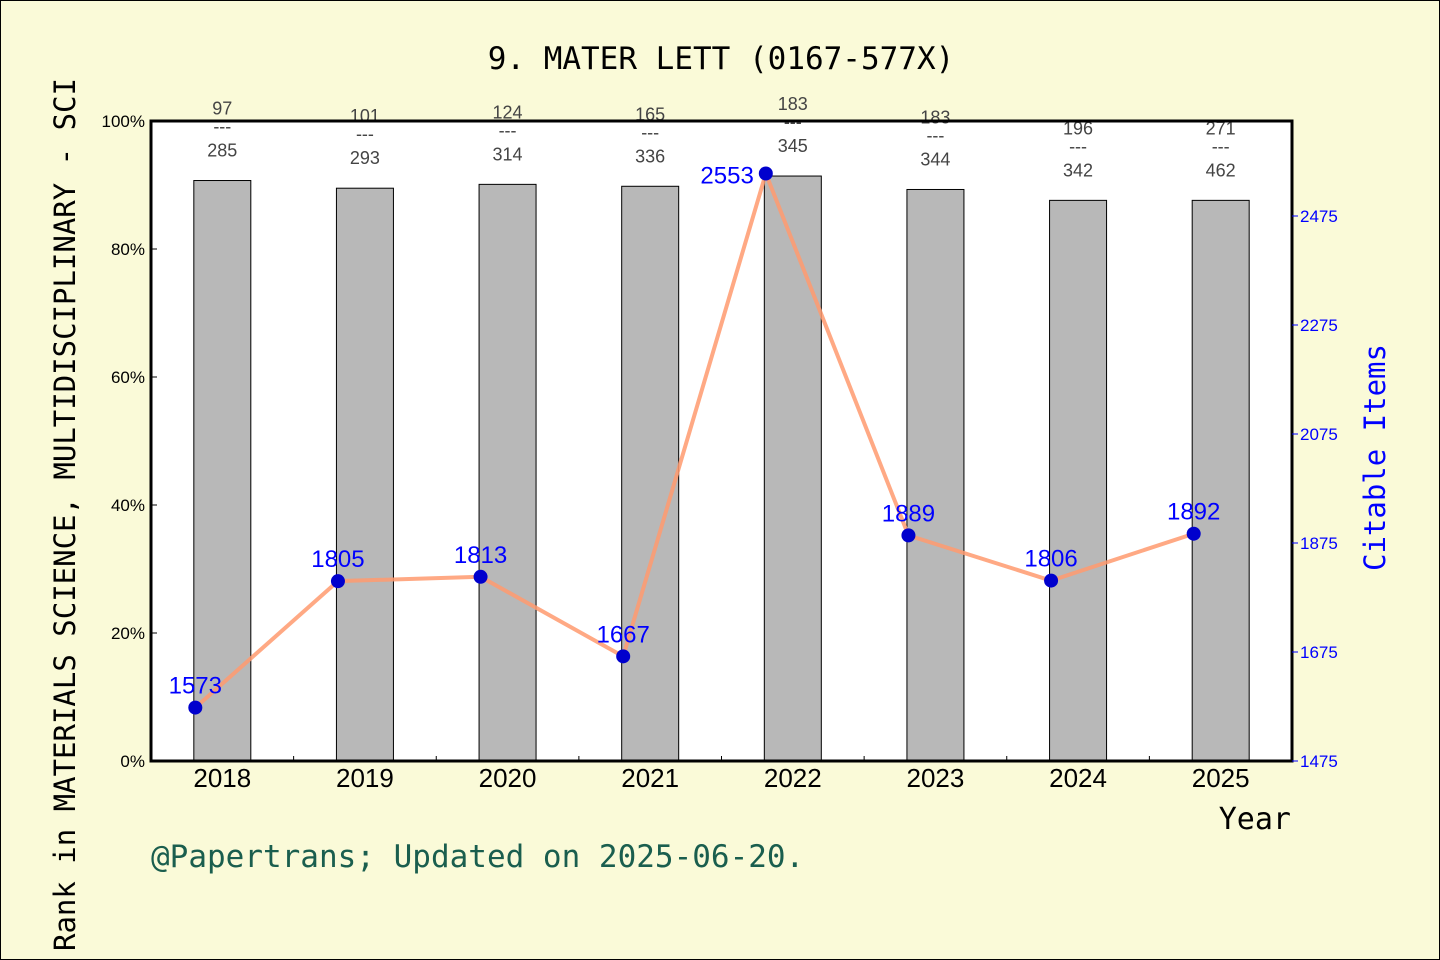 This screenshot has height=960, width=1440. I want to click on rank-label-2025: 271, so click(1221, 128).